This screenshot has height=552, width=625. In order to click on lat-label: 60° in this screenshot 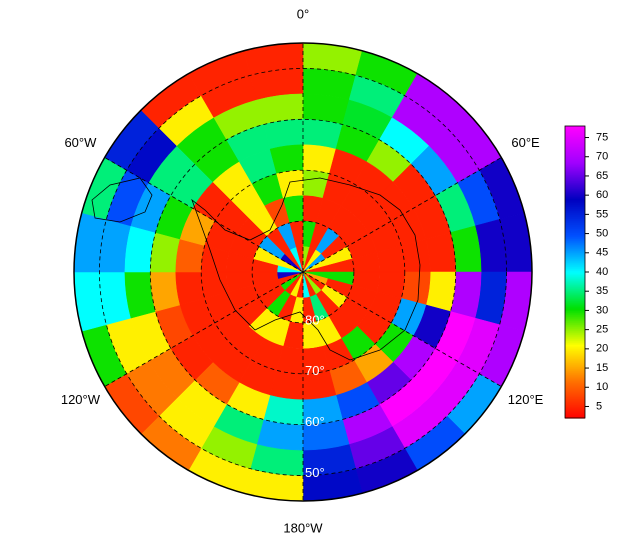, I will do `click(315, 421)`.